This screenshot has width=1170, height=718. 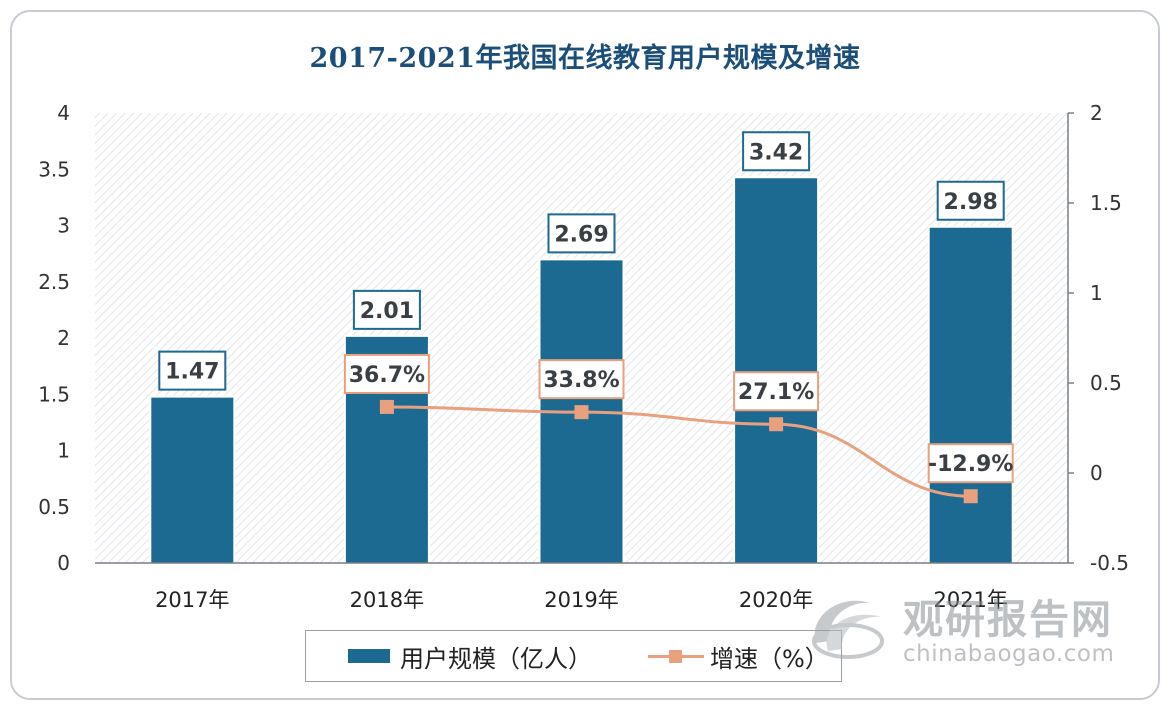 I want to click on legend-item-users: 用户规模（亿人）, so click(x=470, y=656).